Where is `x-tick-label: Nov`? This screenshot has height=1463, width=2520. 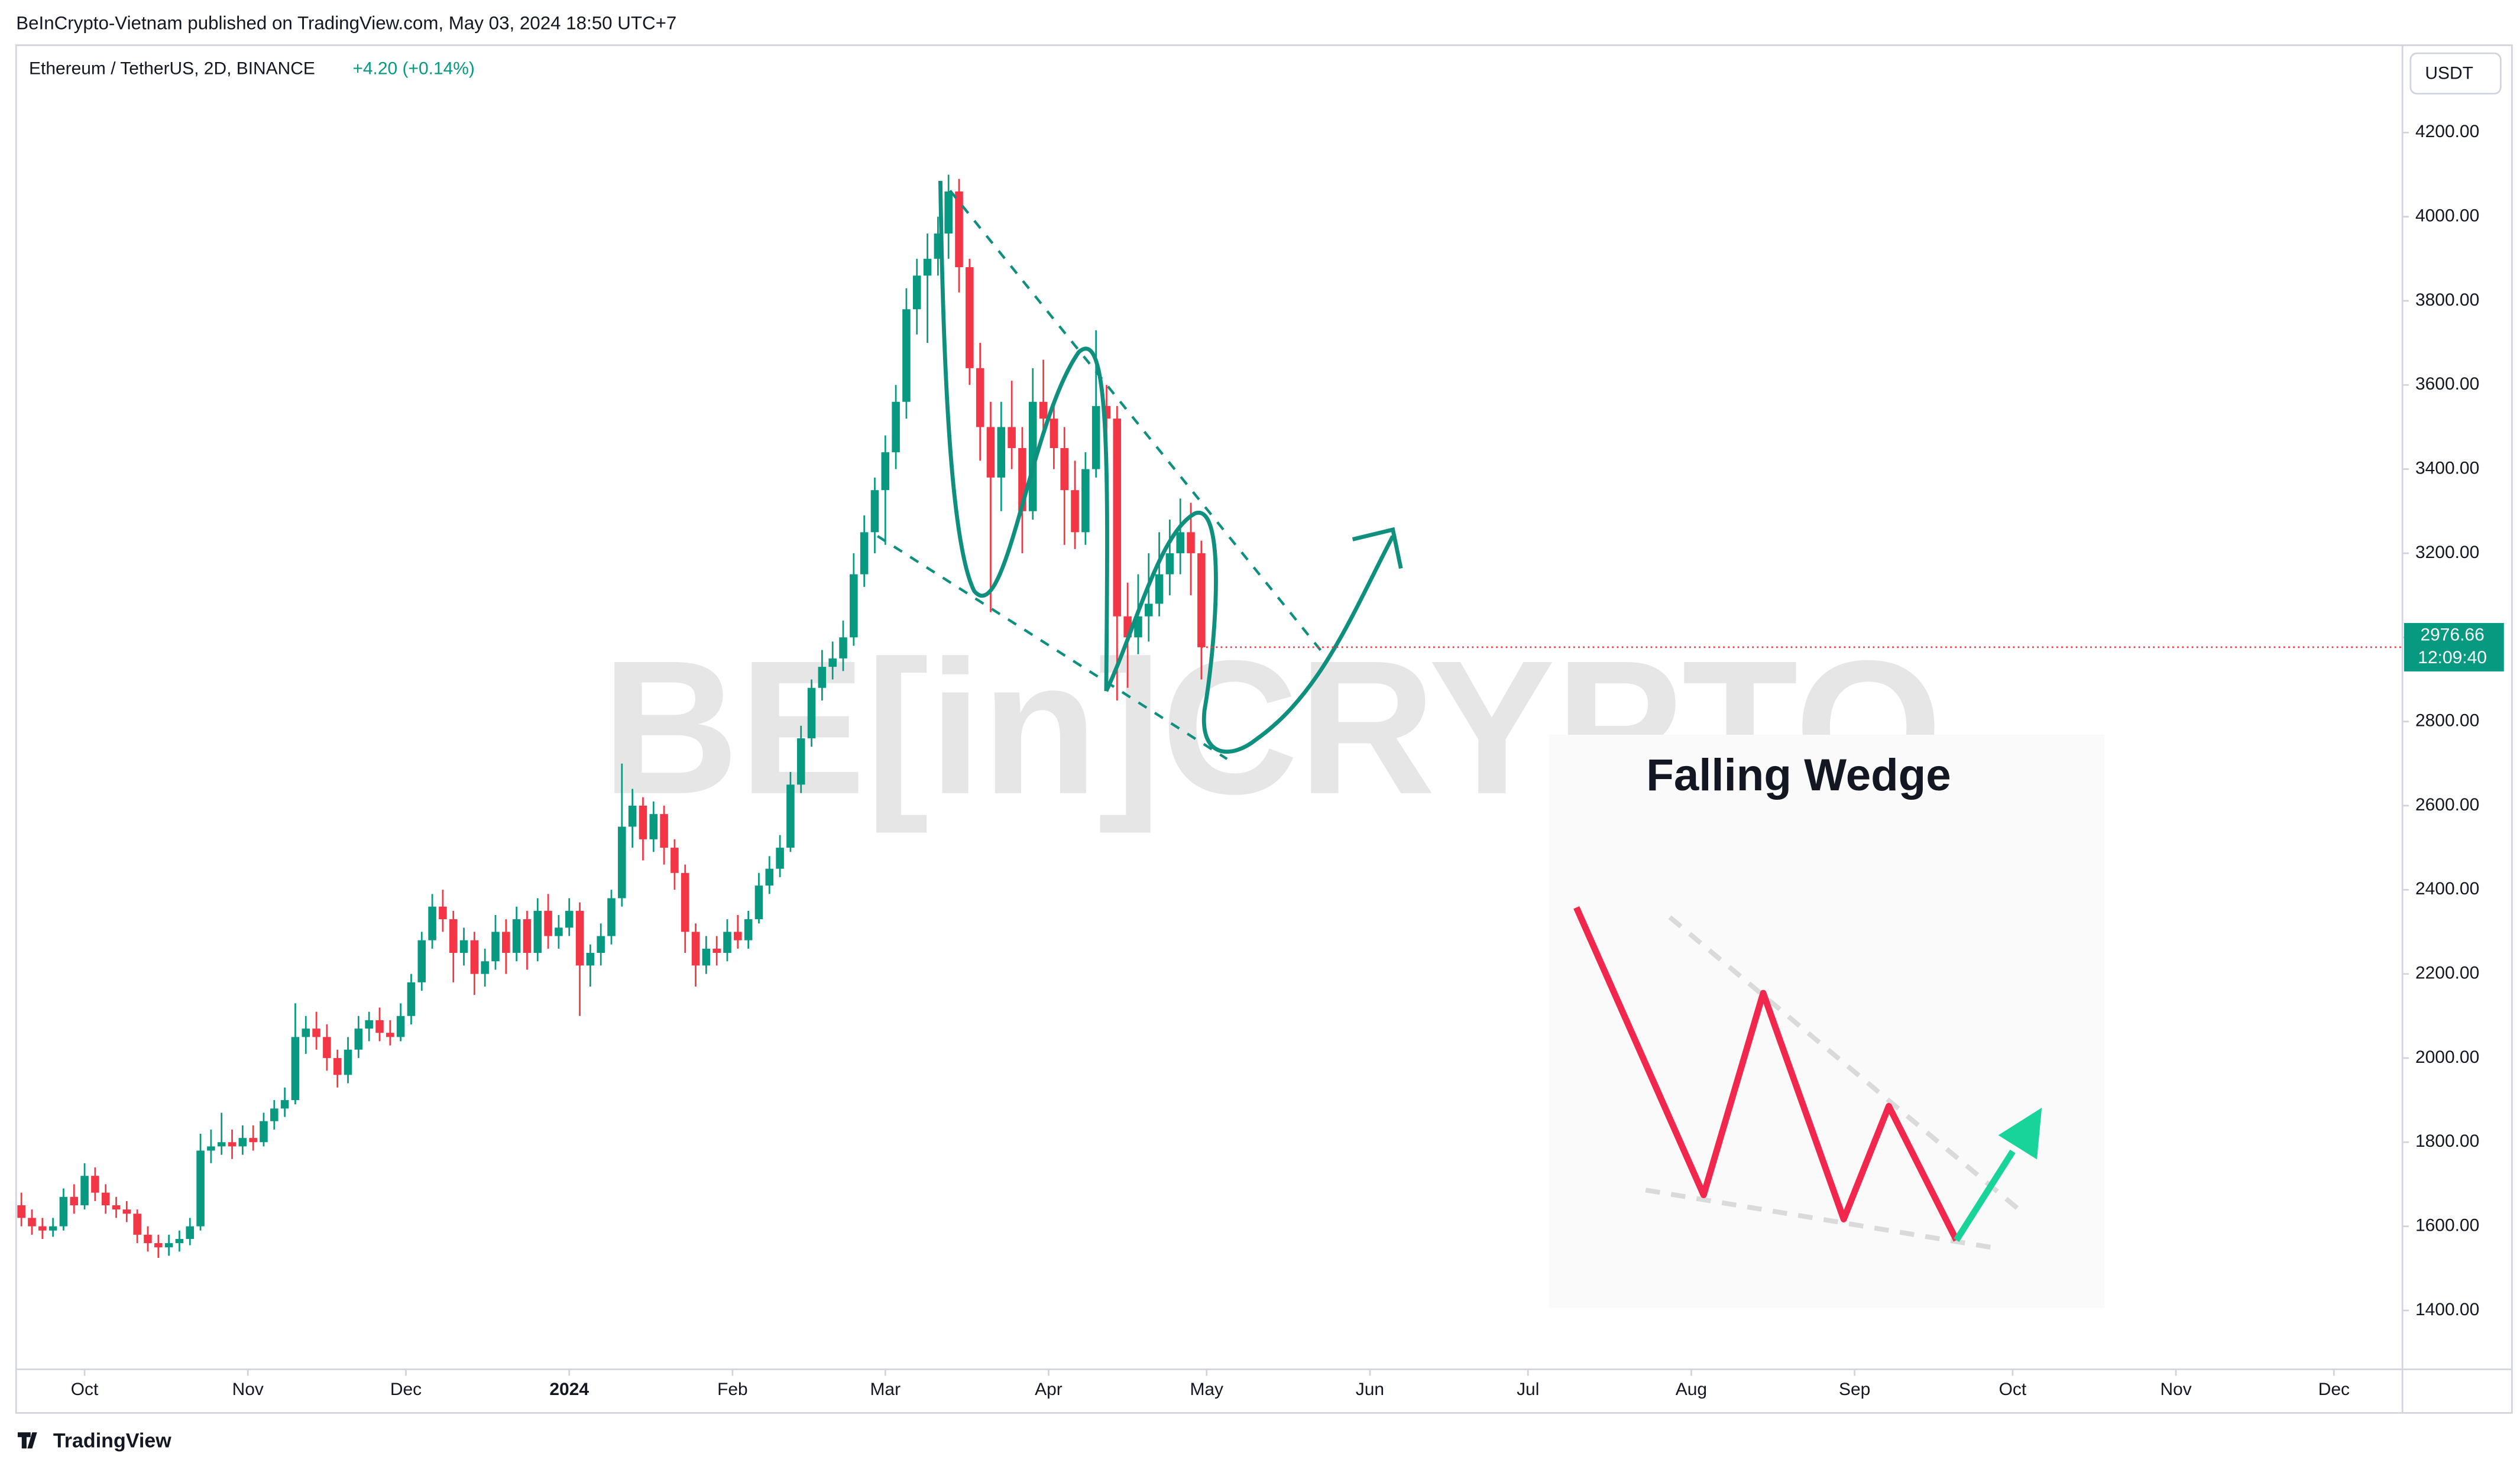 x-tick-label: Nov is located at coordinates (248, 1389).